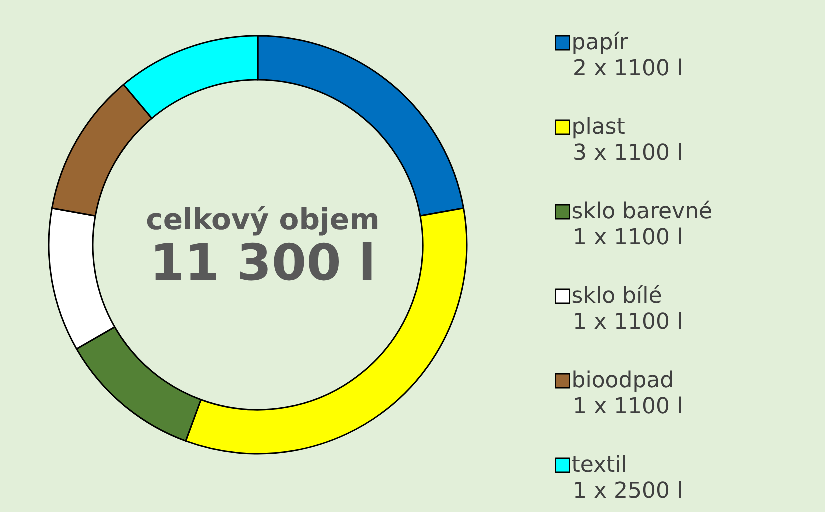 The image size is (825, 512). What do you see at coordinates (617, 296) in the screenshot?
I see `legend-label: sklo bílé` at bounding box center [617, 296].